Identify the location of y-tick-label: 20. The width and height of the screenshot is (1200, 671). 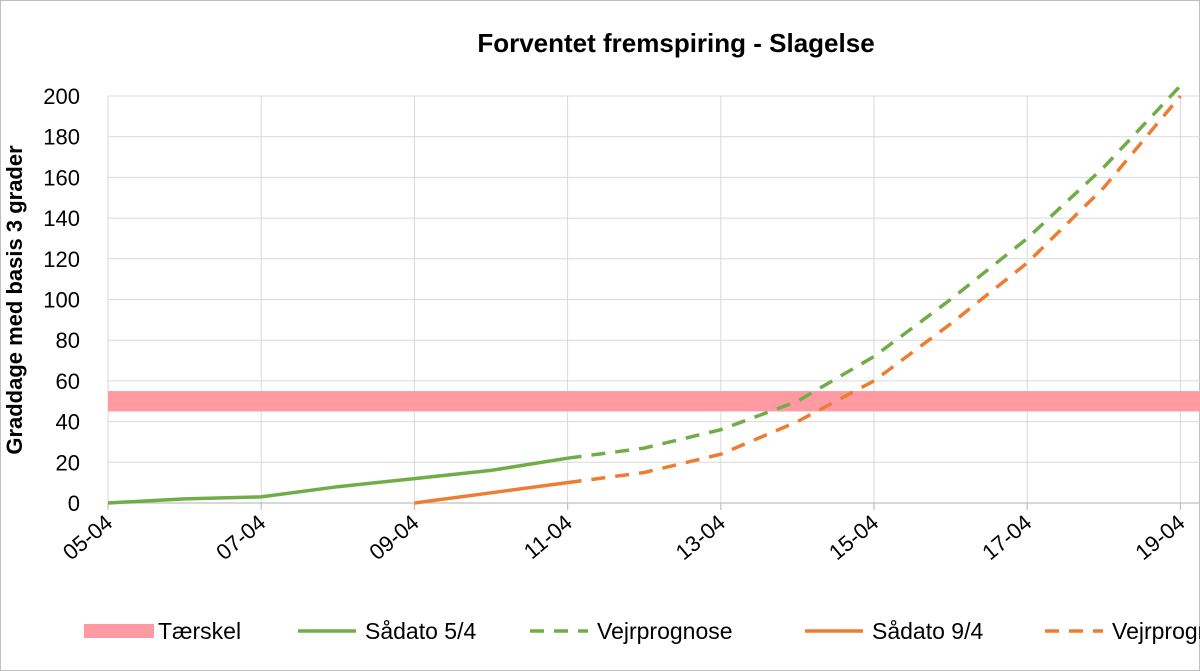
(68, 462).